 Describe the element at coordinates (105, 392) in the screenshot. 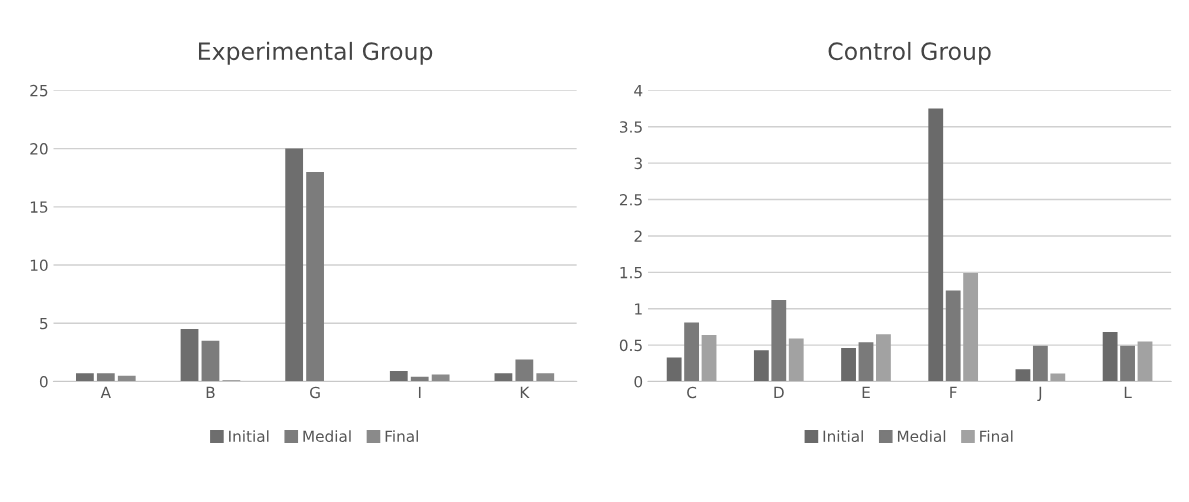

I see `x-tick-label: A` at that location.